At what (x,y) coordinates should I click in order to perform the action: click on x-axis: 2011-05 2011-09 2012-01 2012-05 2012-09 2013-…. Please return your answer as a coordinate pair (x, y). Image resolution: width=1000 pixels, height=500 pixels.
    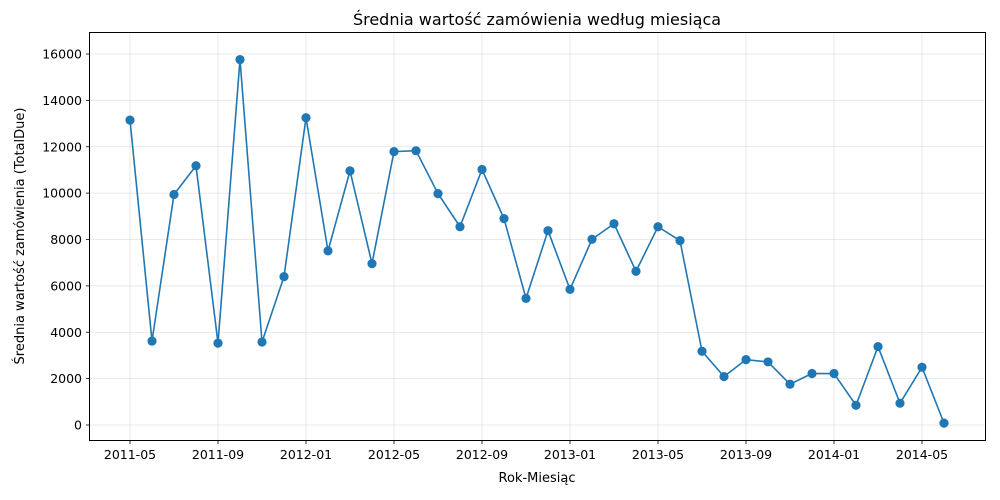
    Looking at the image, I should click on (526, 451).